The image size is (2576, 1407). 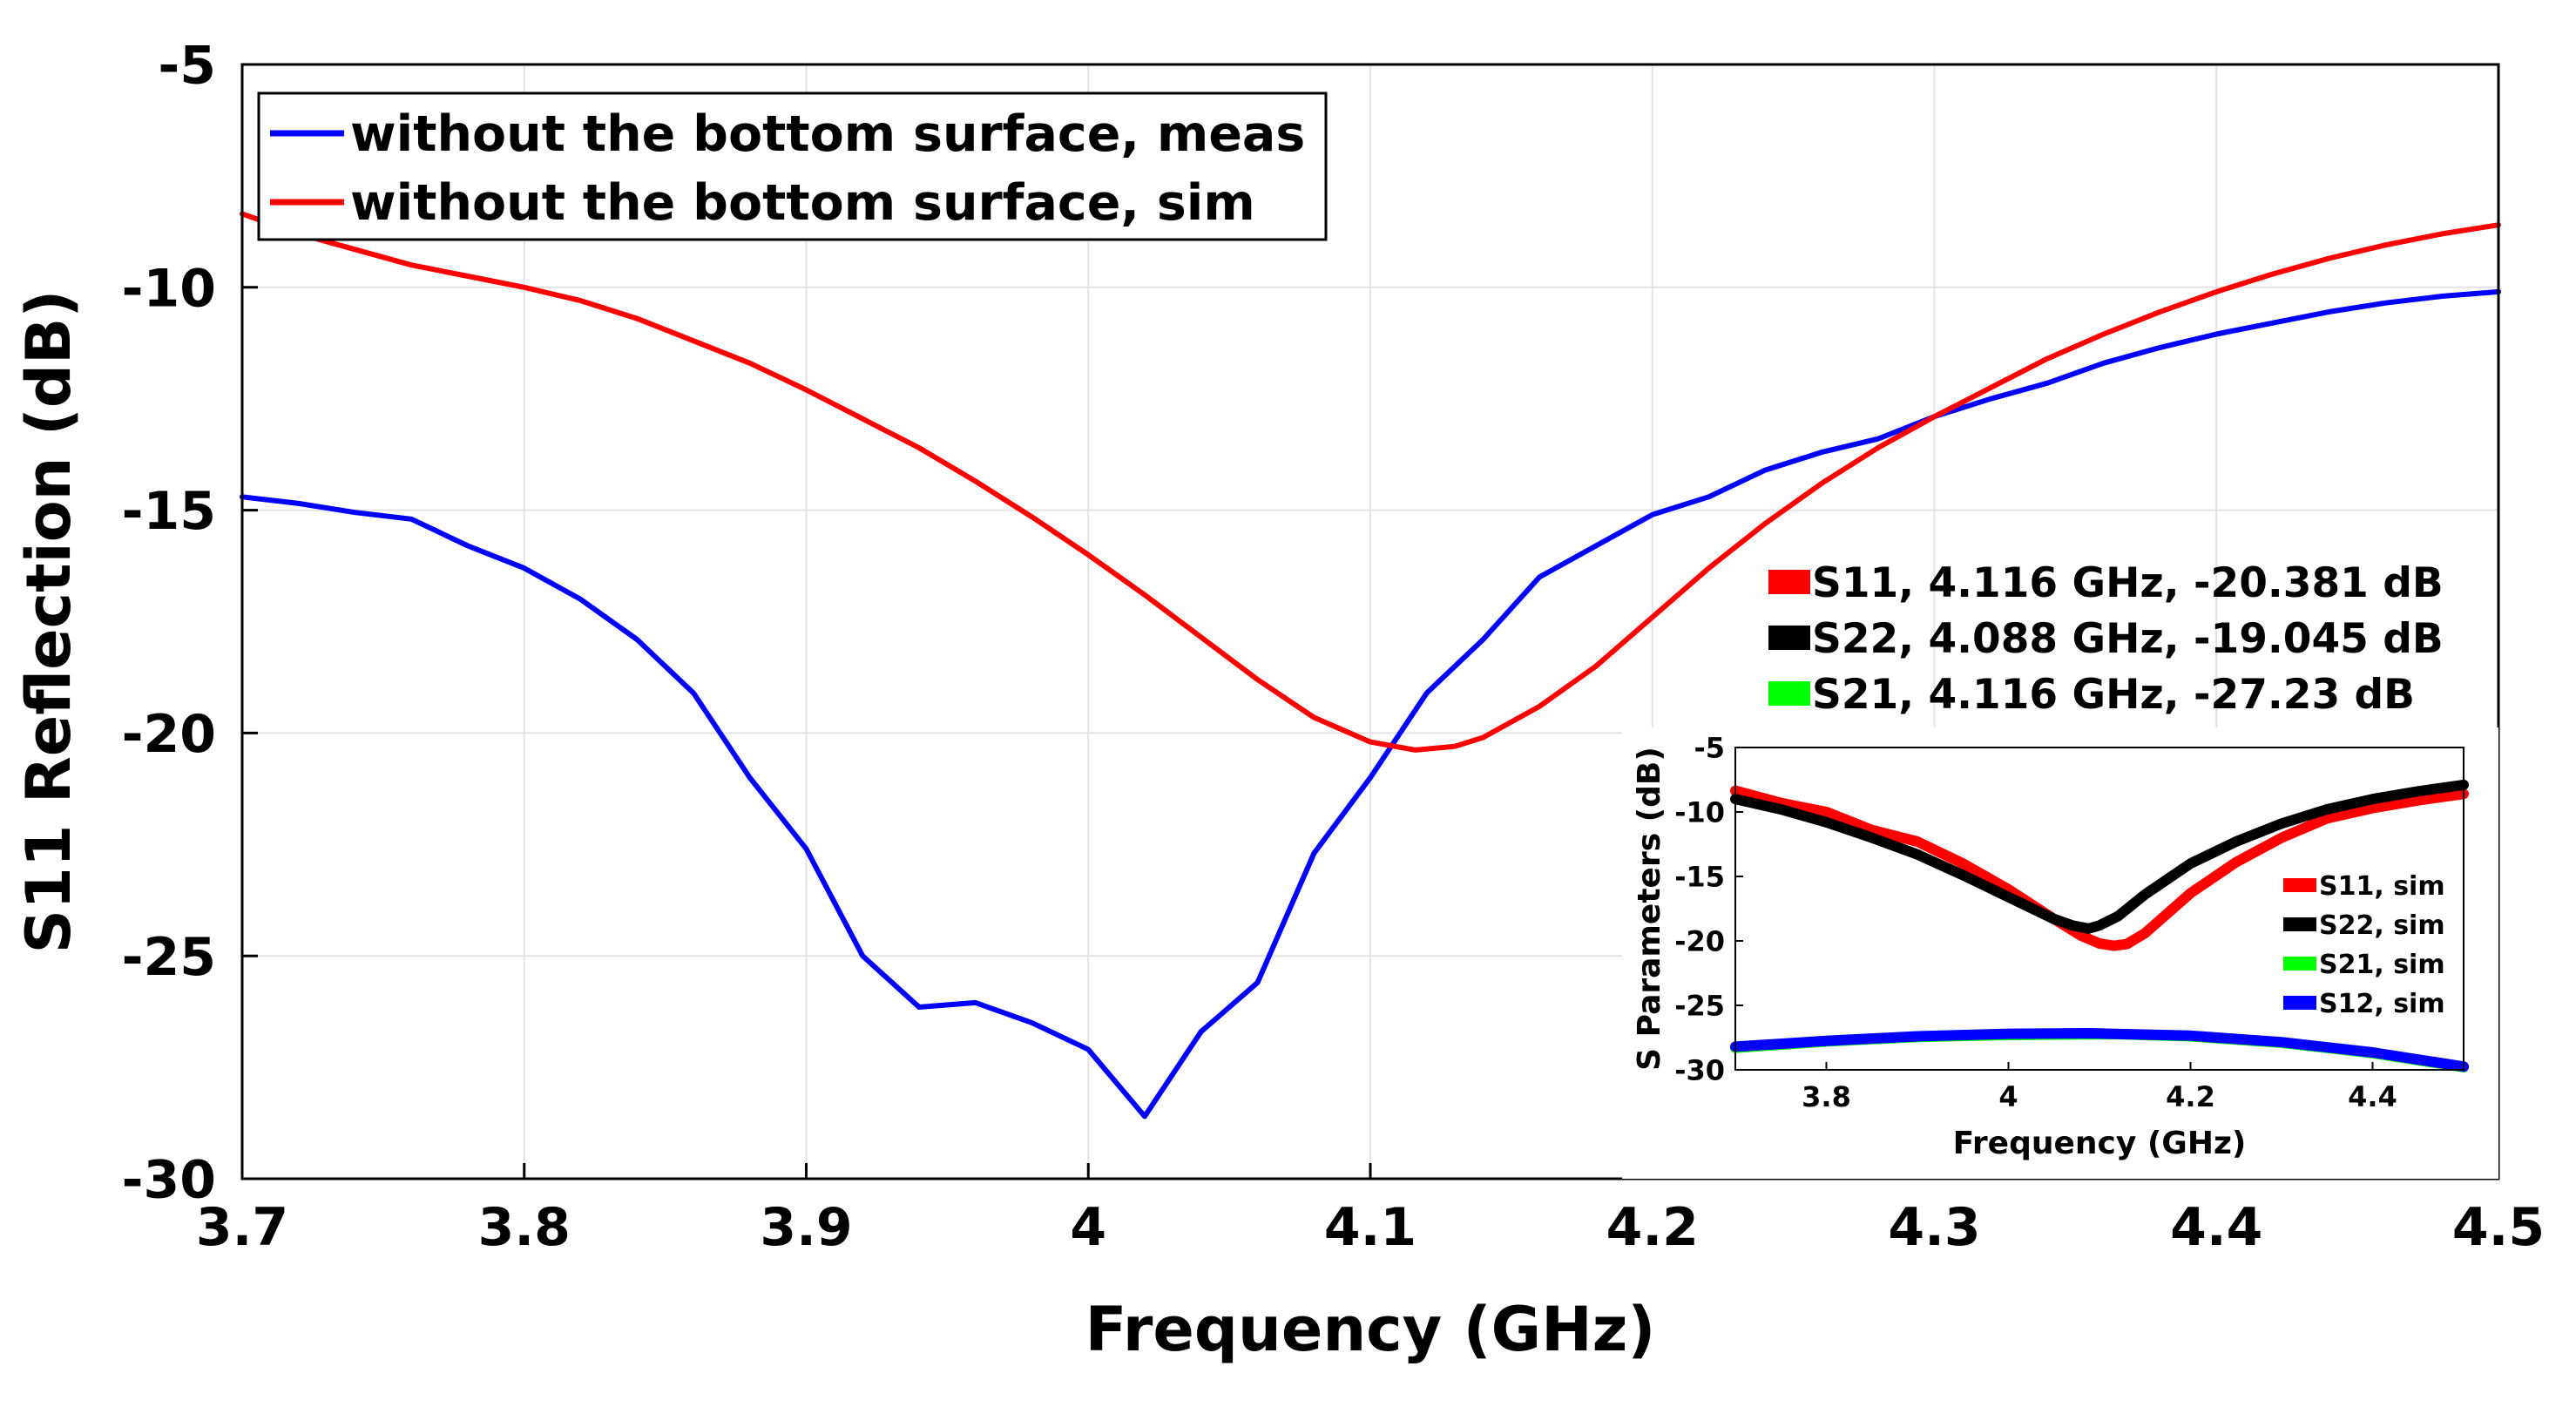 What do you see at coordinates (2299, 885) in the screenshot?
I see `inset-legend-swatch-s11-sim` at bounding box center [2299, 885].